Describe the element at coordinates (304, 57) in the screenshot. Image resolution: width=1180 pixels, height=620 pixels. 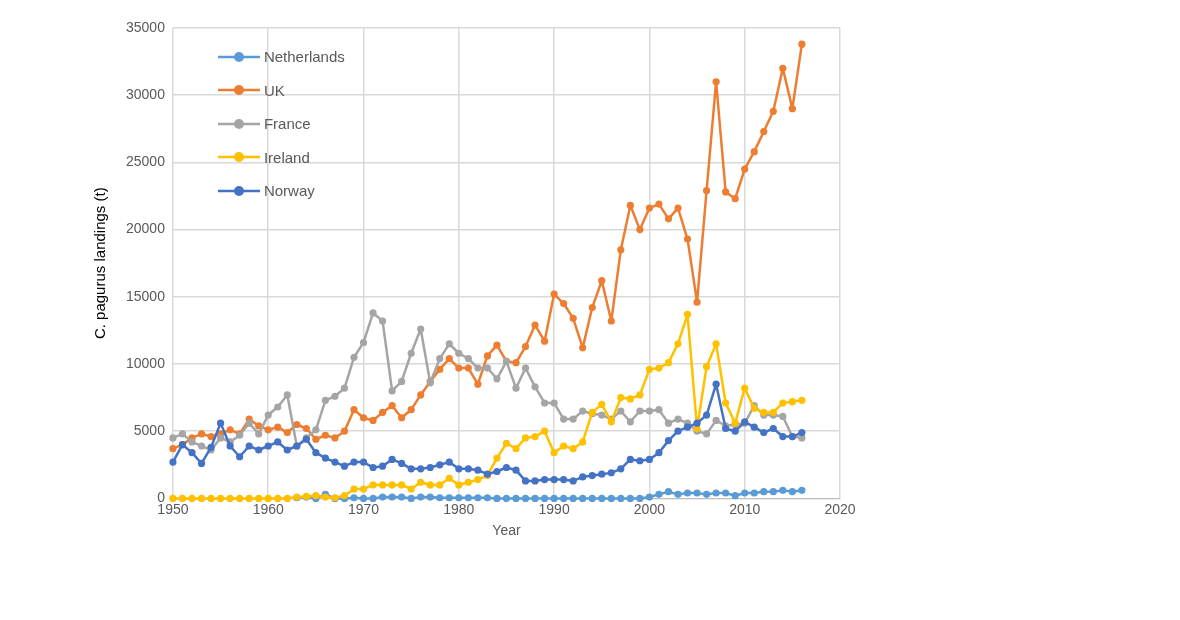
I see `legend-label: Netherlands` at that location.